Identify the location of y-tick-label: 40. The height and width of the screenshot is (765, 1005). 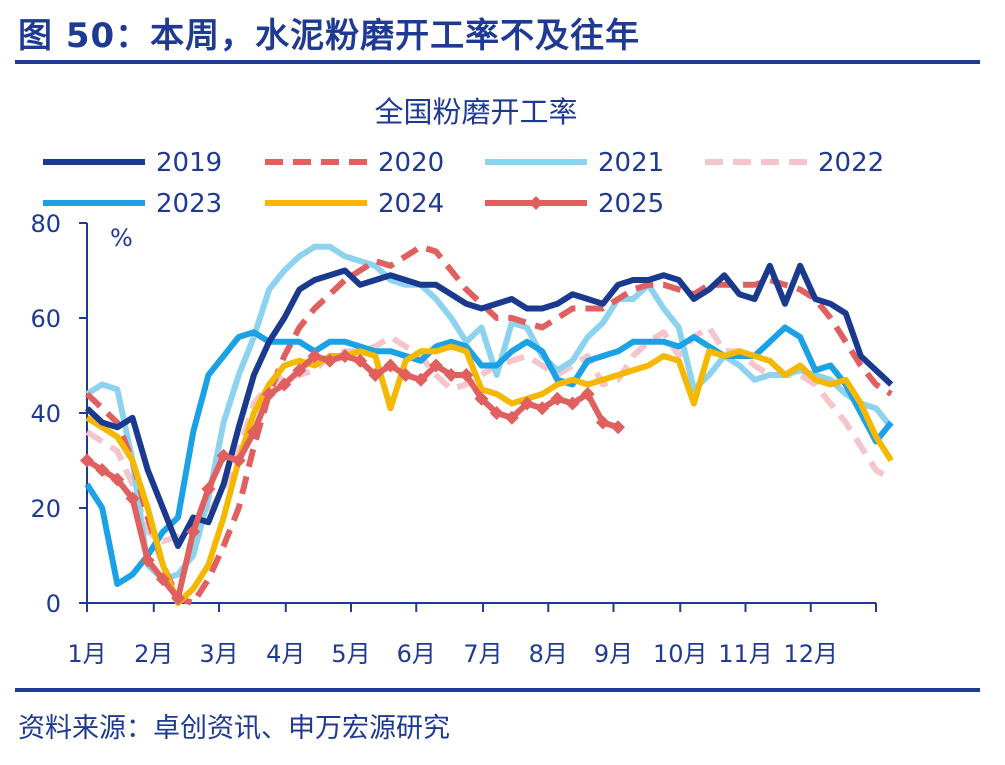
(45, 414).